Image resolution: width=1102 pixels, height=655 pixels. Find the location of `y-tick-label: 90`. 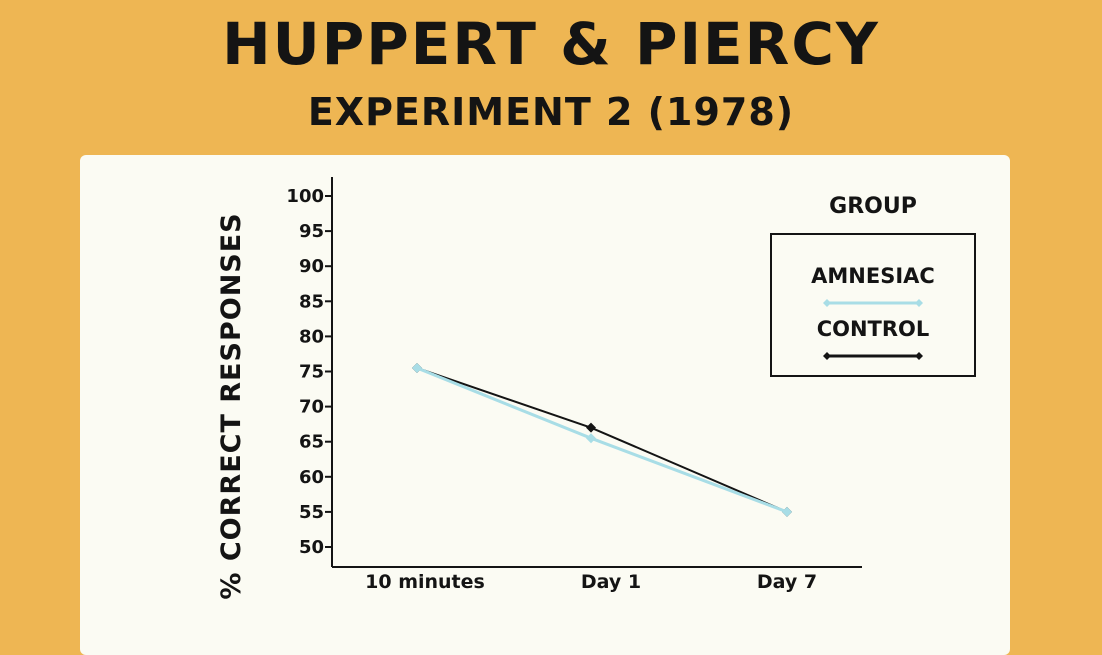

y-tick-label: 90 is located at coordinates (311, 266).